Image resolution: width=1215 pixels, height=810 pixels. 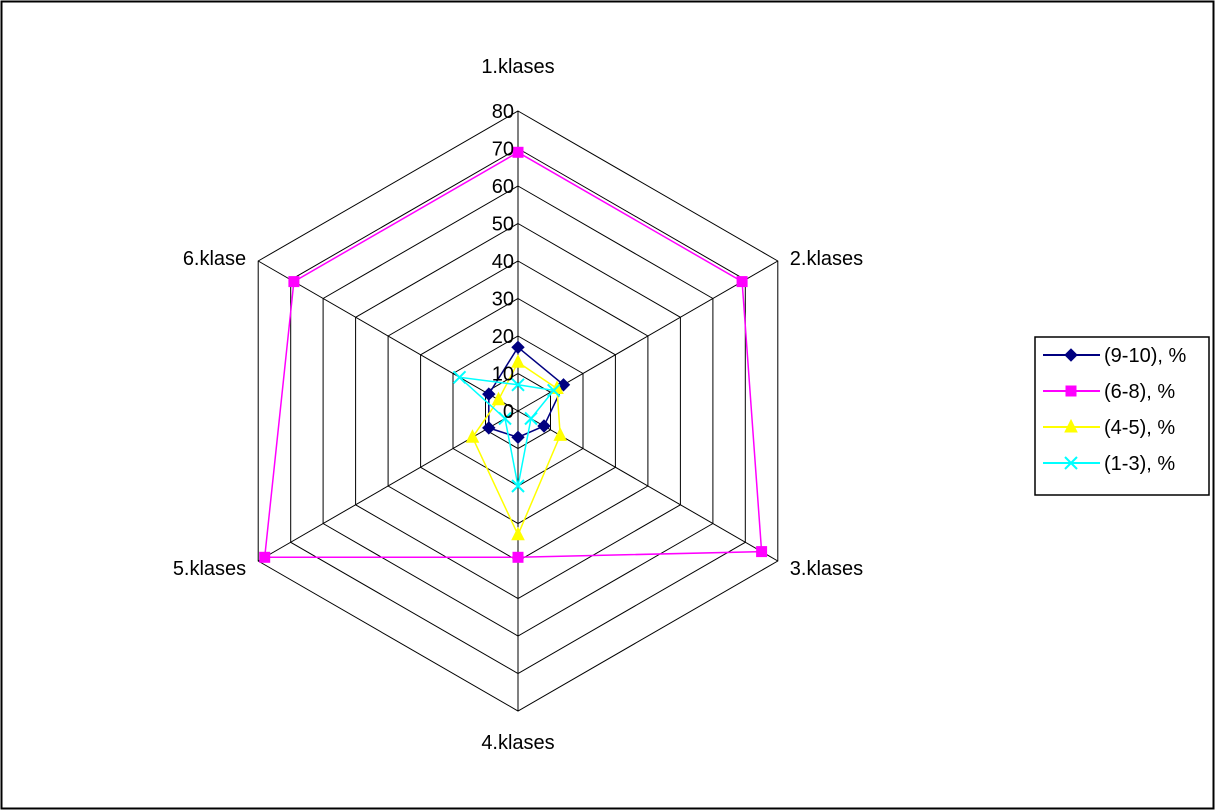 I want to click on axis-tick-label: 80, so click(x=503, y=112).